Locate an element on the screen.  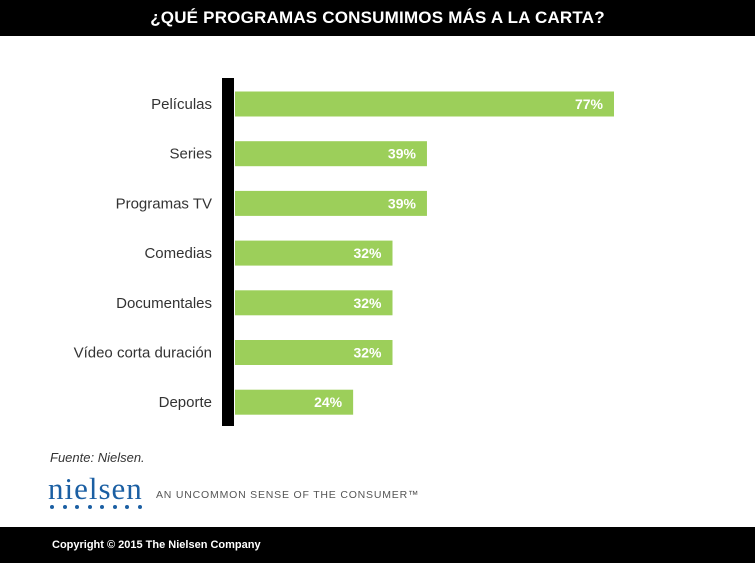
category-label-0: Películas is located at coordinates (181, 104).